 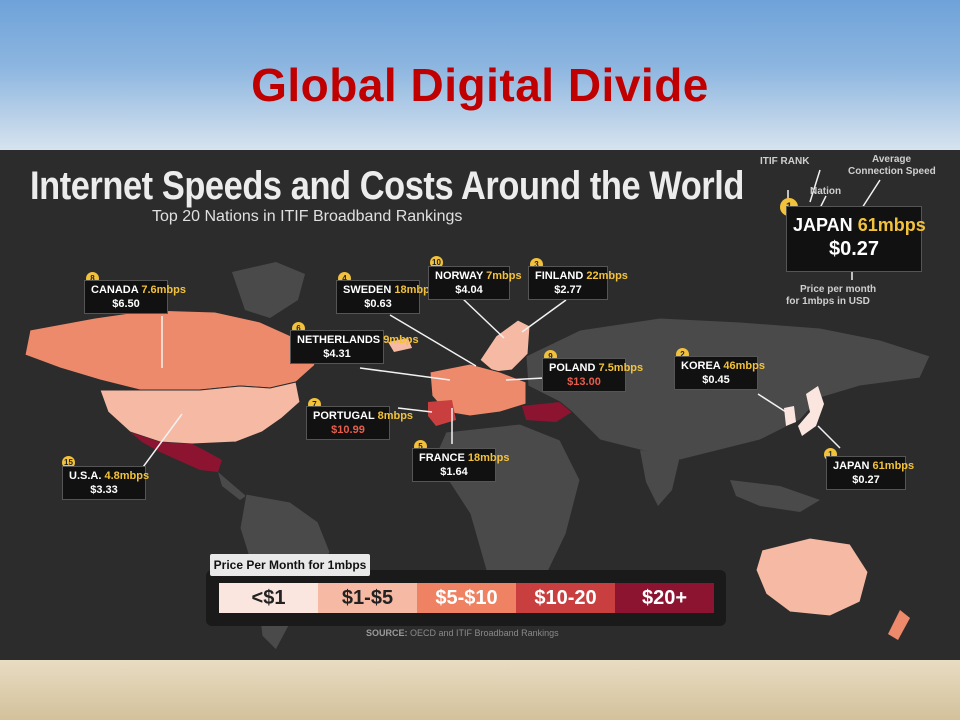 What do you see at coordinates (870, 473) in the screenshot?
I see `japan-callout: JAPAN 61mbps $0.27` at bounding box center [870, 473].